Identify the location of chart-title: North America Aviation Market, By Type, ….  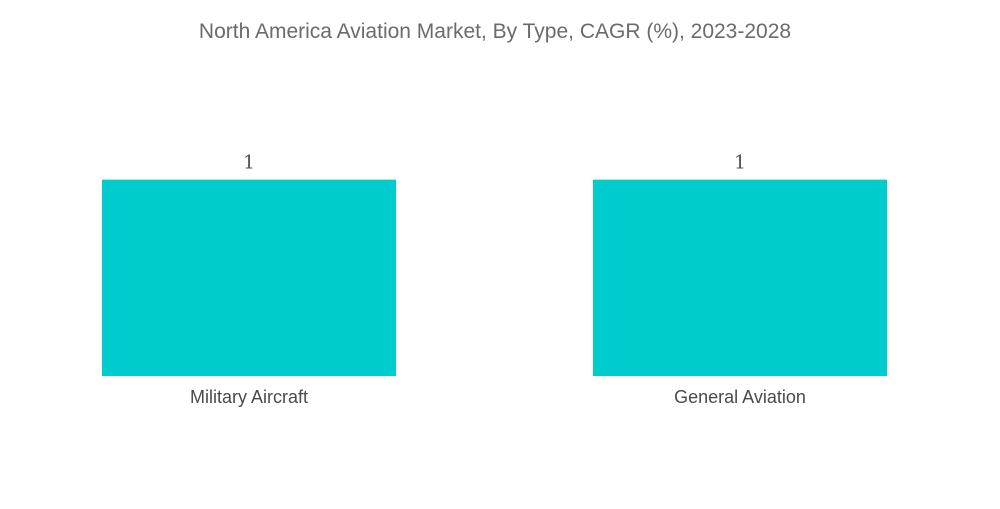
(495, 31).